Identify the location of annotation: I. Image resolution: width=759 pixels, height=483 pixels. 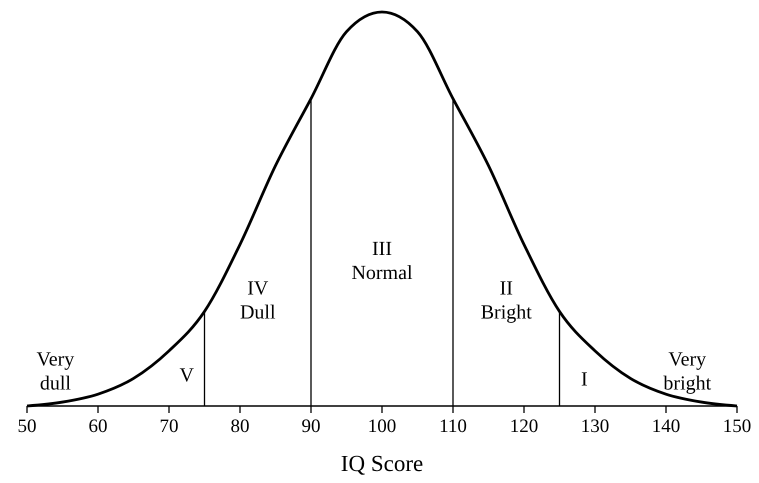
(584, 379).